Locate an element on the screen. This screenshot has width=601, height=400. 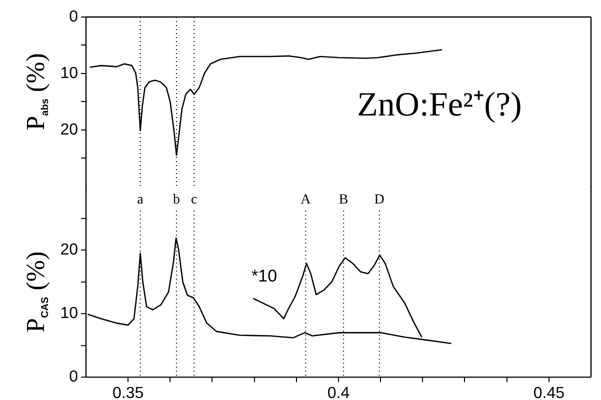
ref-line-label: a is located at coordinates (140, 200).